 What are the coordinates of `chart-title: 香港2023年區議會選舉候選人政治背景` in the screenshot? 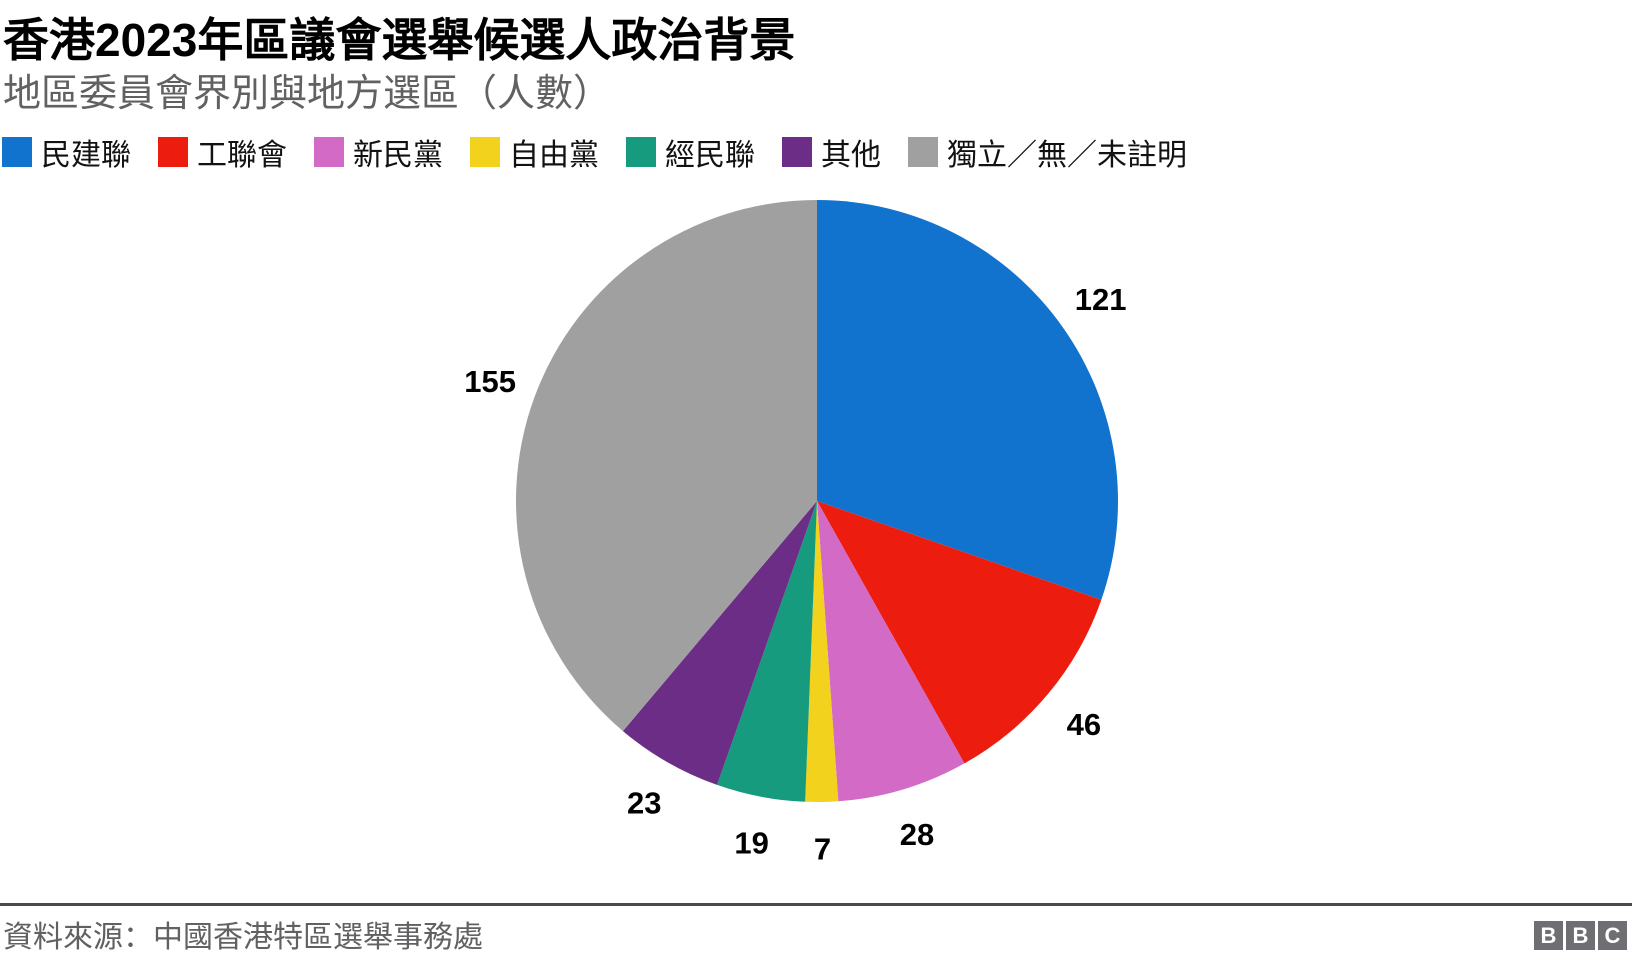 It's located at (399, 40).